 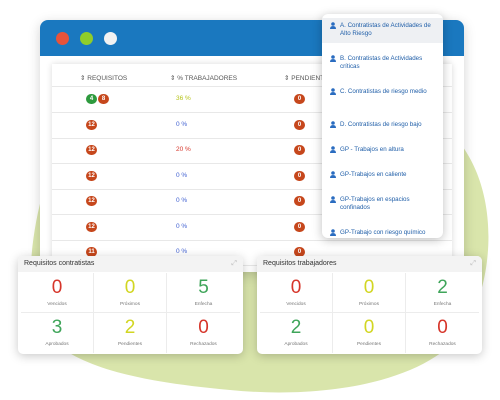 I want to click on menu-item-text: GP-Trabajo con riesgo químico, so click(x=383, y=232).